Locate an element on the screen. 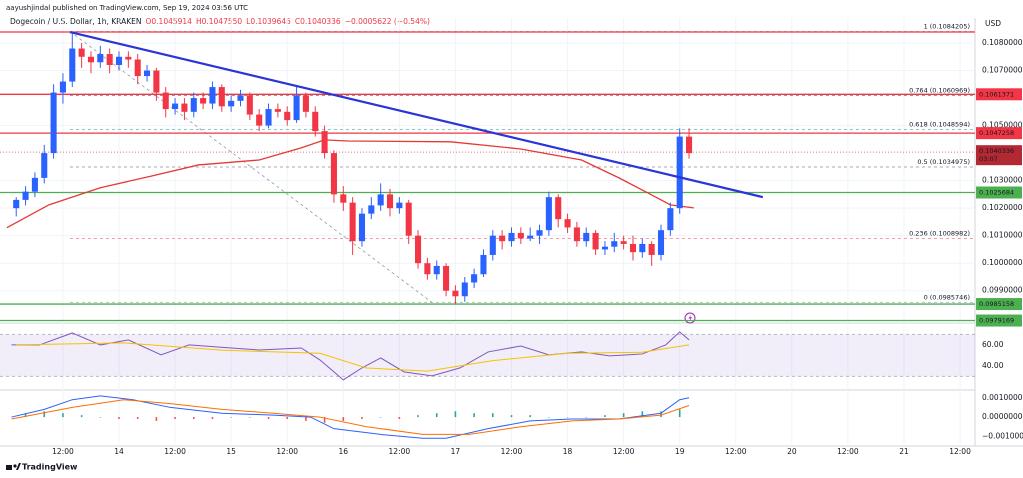  chart-title: Dogecoin / U.S. Dollar, 1h, KRAKEN is located at coordinates (75, 21).